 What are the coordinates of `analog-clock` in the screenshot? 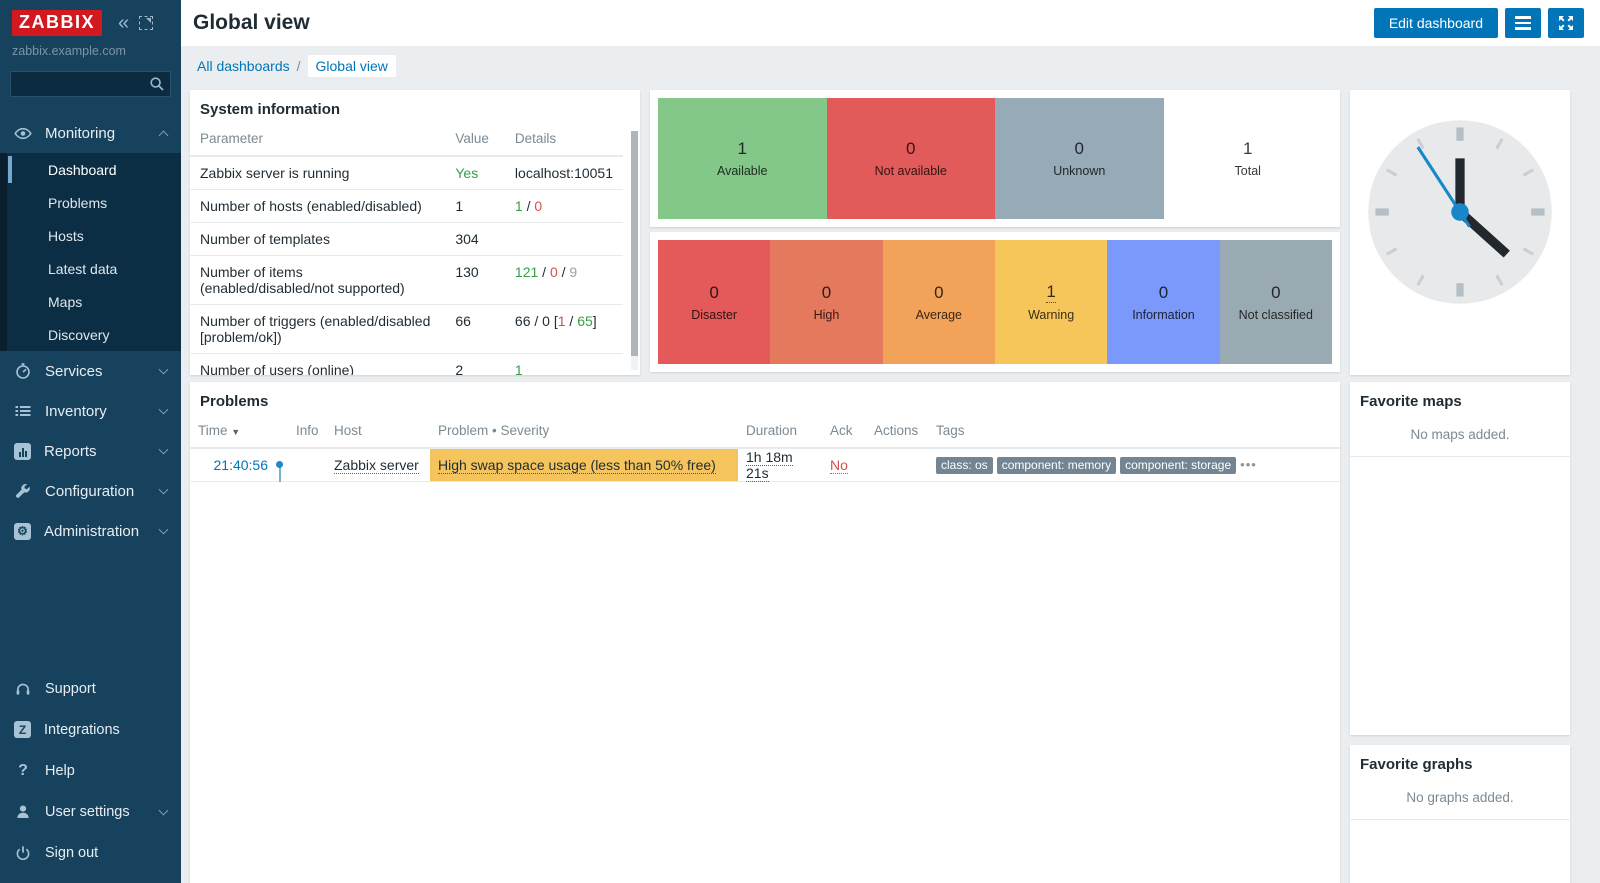 It's located at (1460, 212).